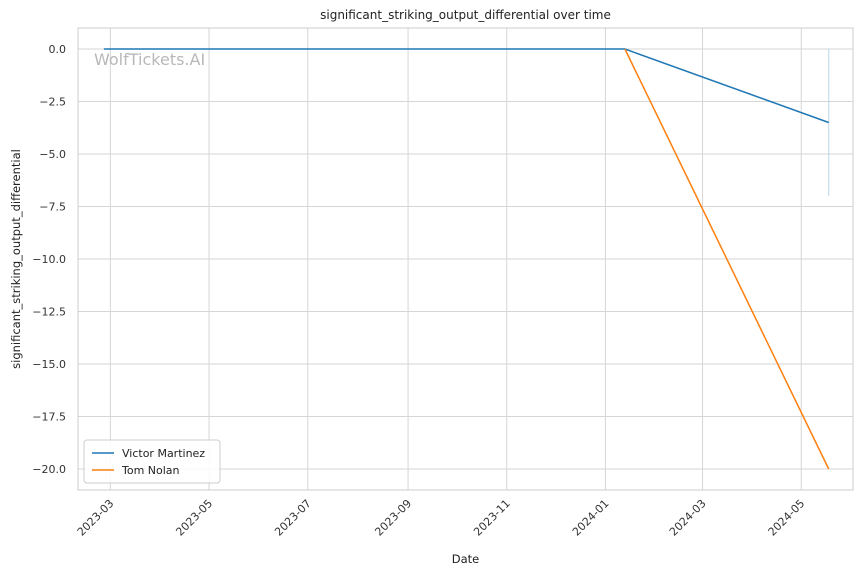  I want to click on y-tick-label-0: 0.0, so click(58, 49).